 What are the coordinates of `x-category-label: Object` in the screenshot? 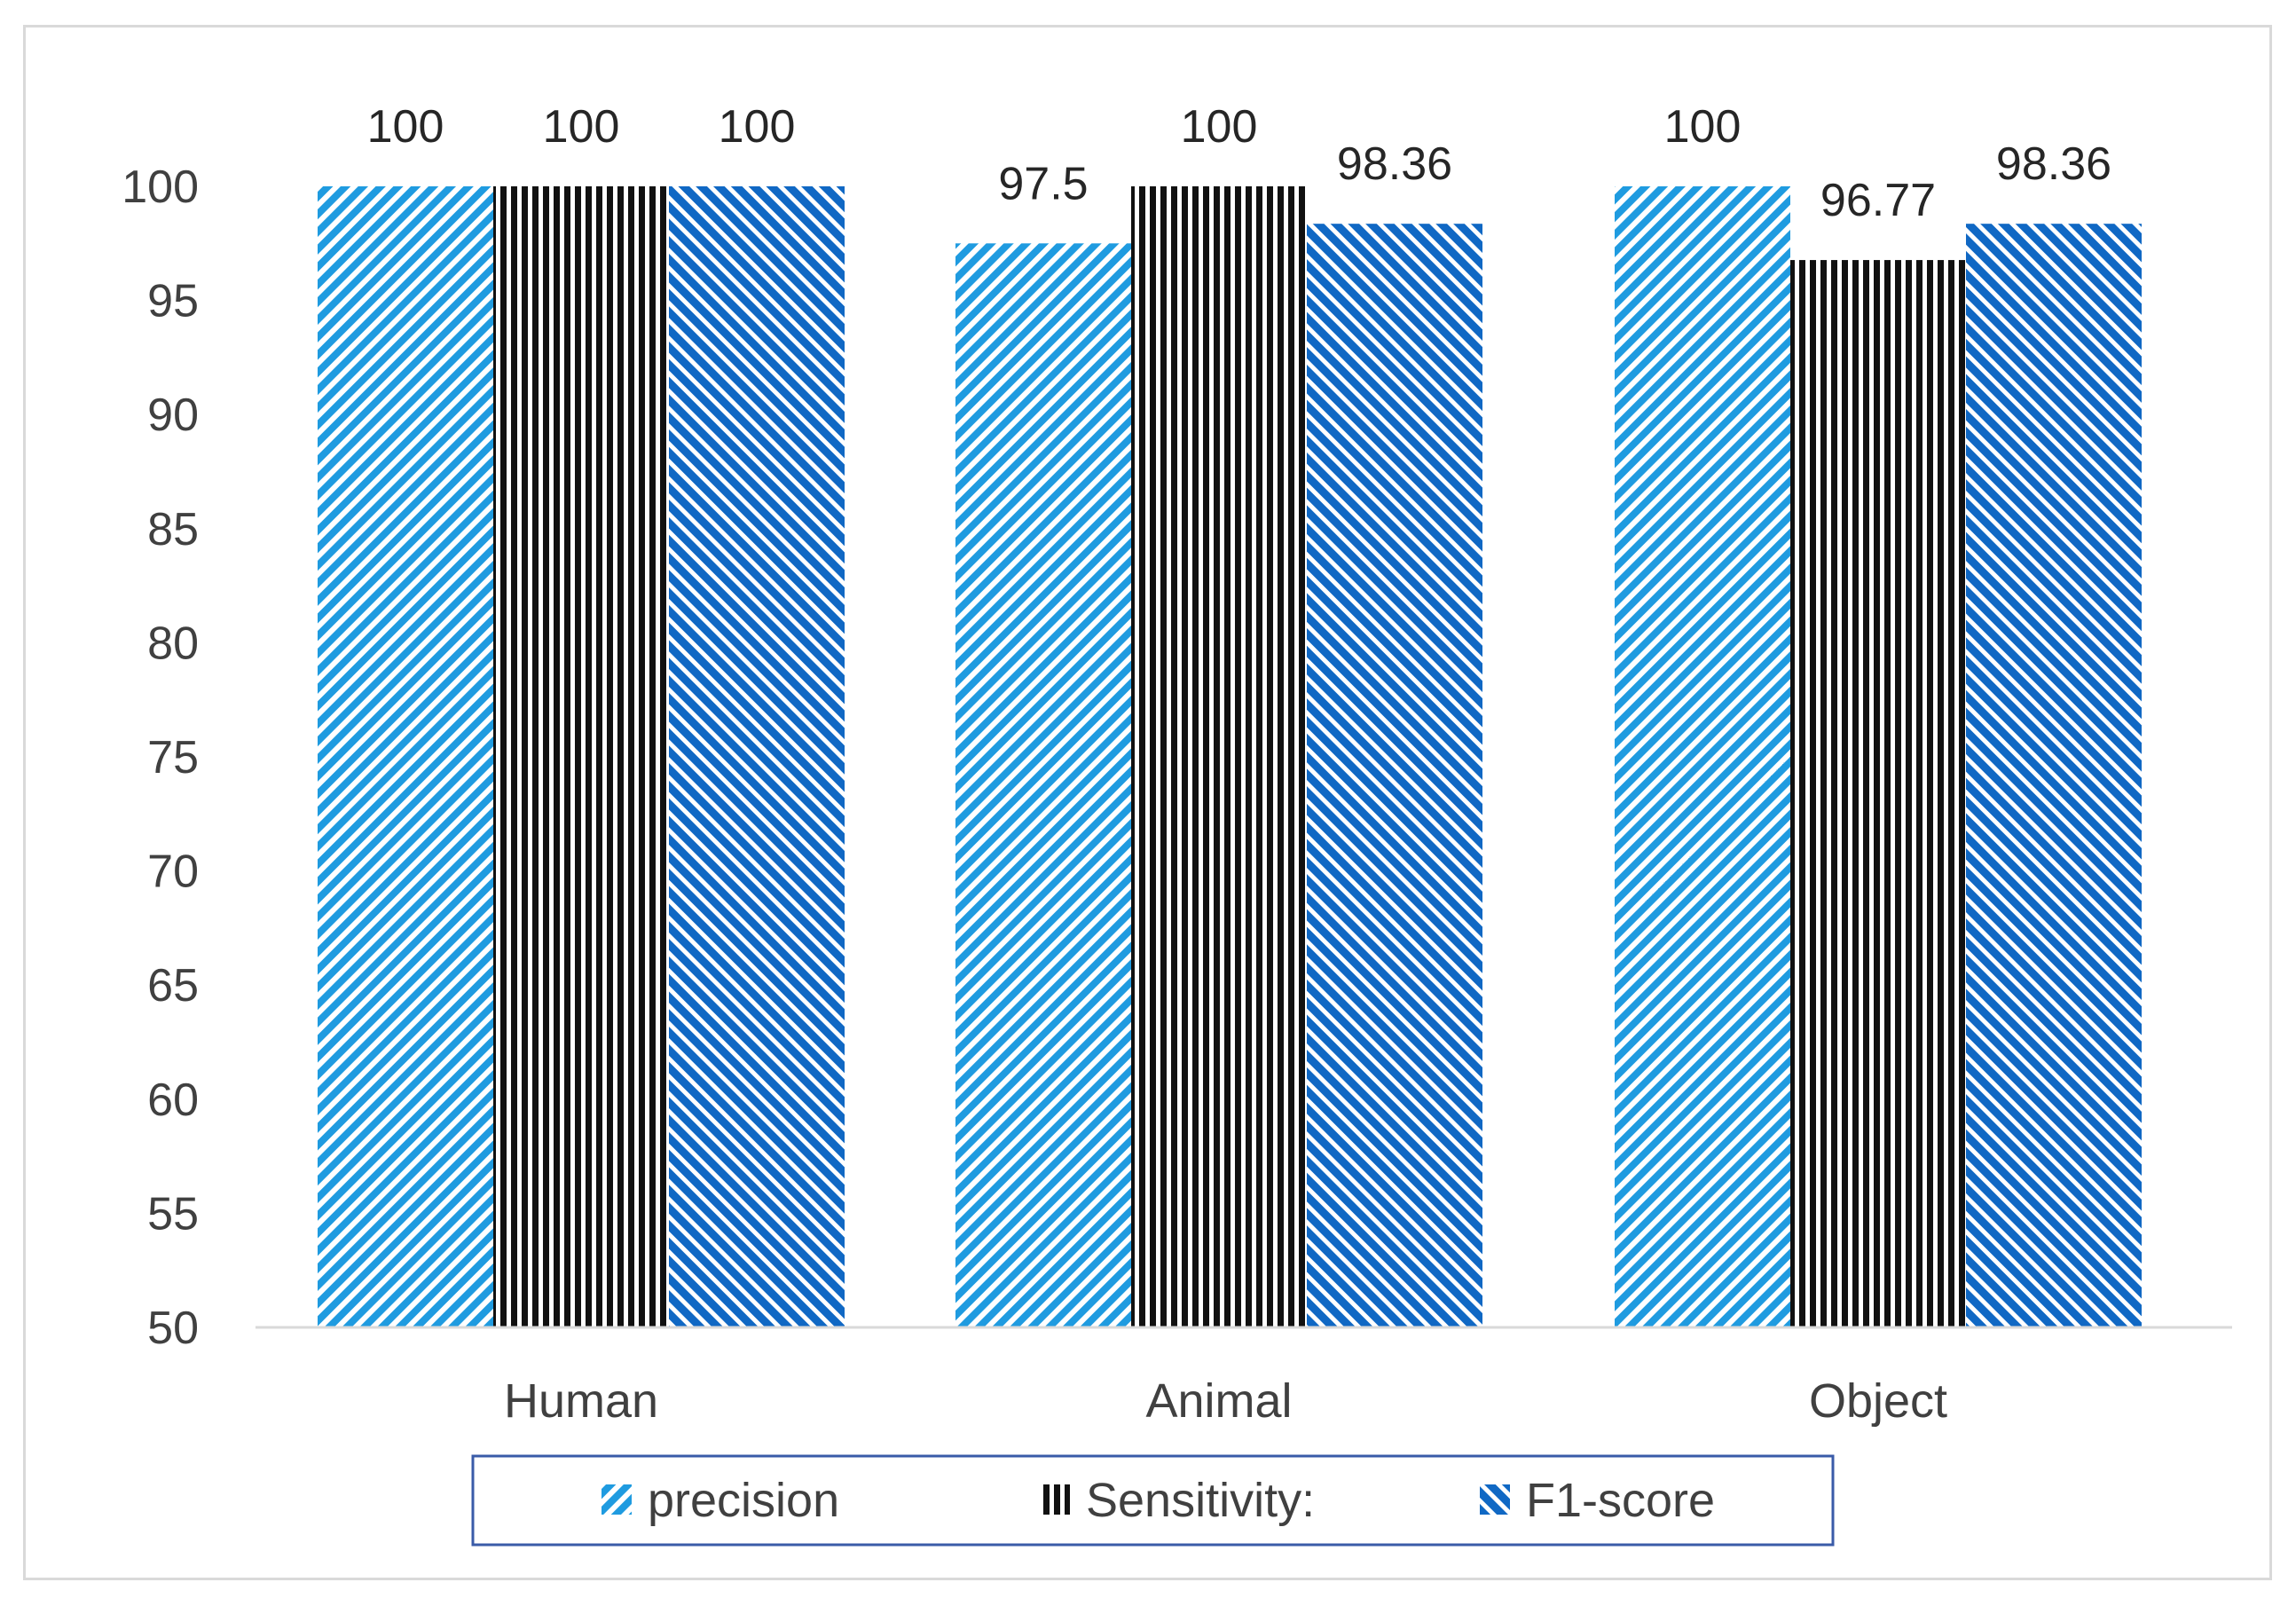 It's located at (1878, 1401).